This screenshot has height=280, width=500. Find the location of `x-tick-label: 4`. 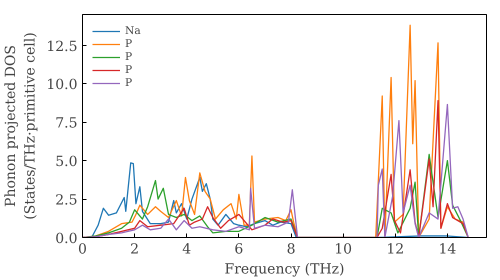

x-tick-label: 4 is located at coordinates (187, 250).